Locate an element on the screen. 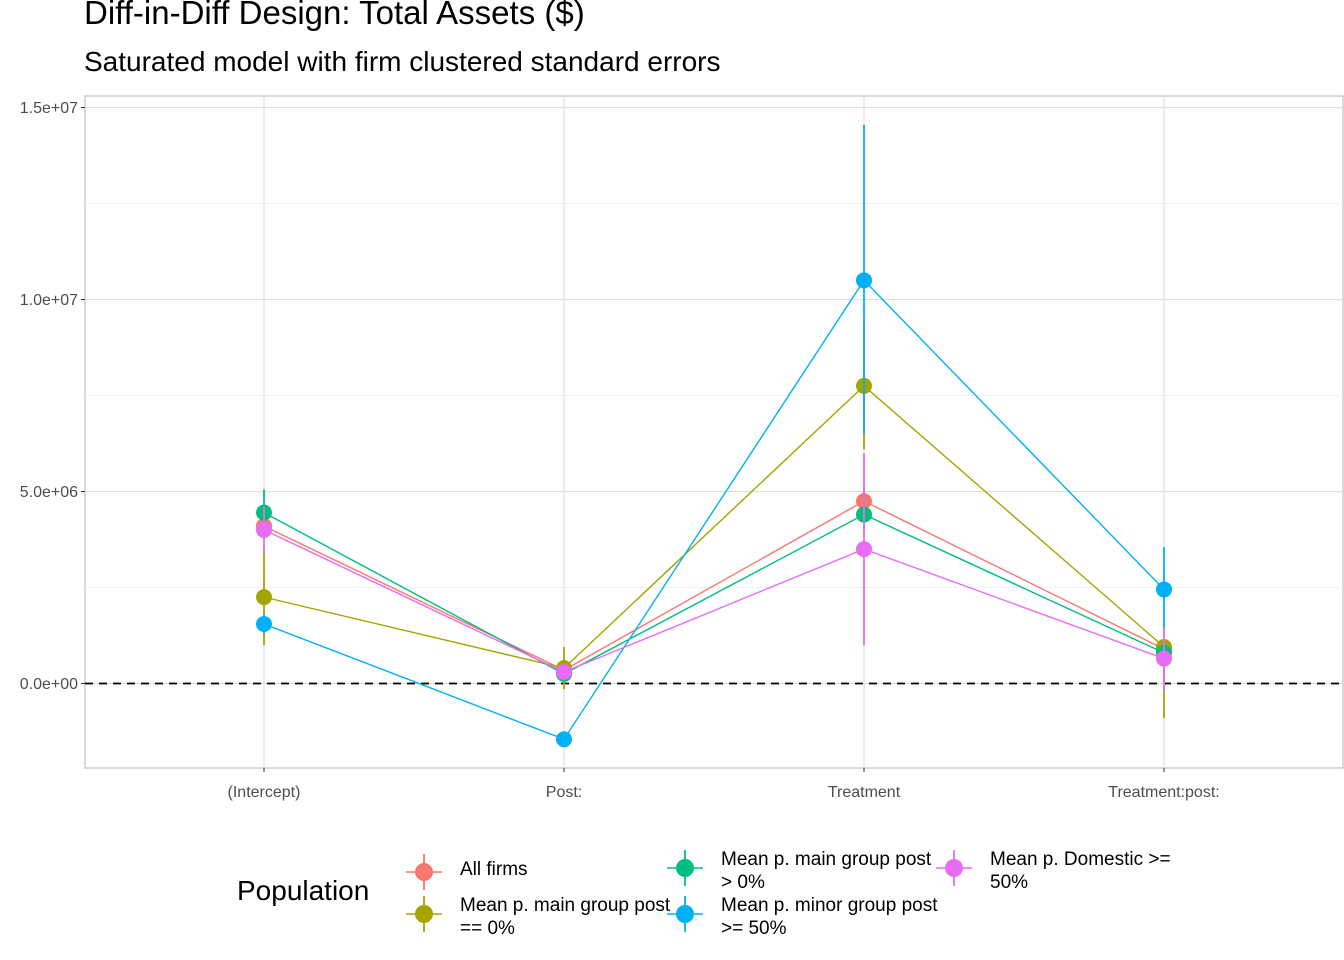 The height and width of the screenshot is (960, 1344). x-tick-label: Post: is located at coordinates (564, 792).